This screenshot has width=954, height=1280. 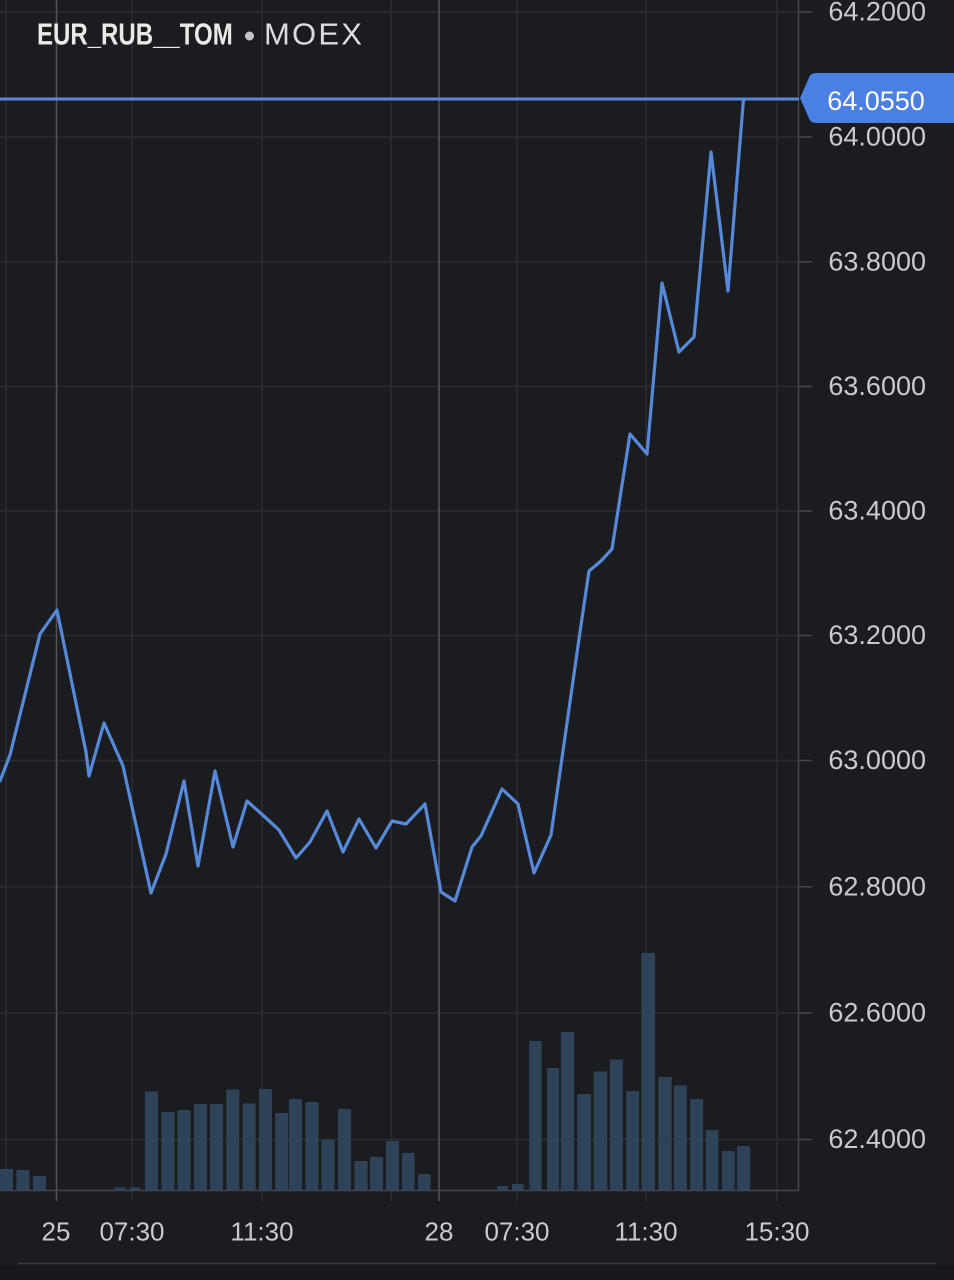 What do you see at coordinates (877, 262) in the screenshot?
I see `svg-text: 63.8000` at bounding box center [877, 262].